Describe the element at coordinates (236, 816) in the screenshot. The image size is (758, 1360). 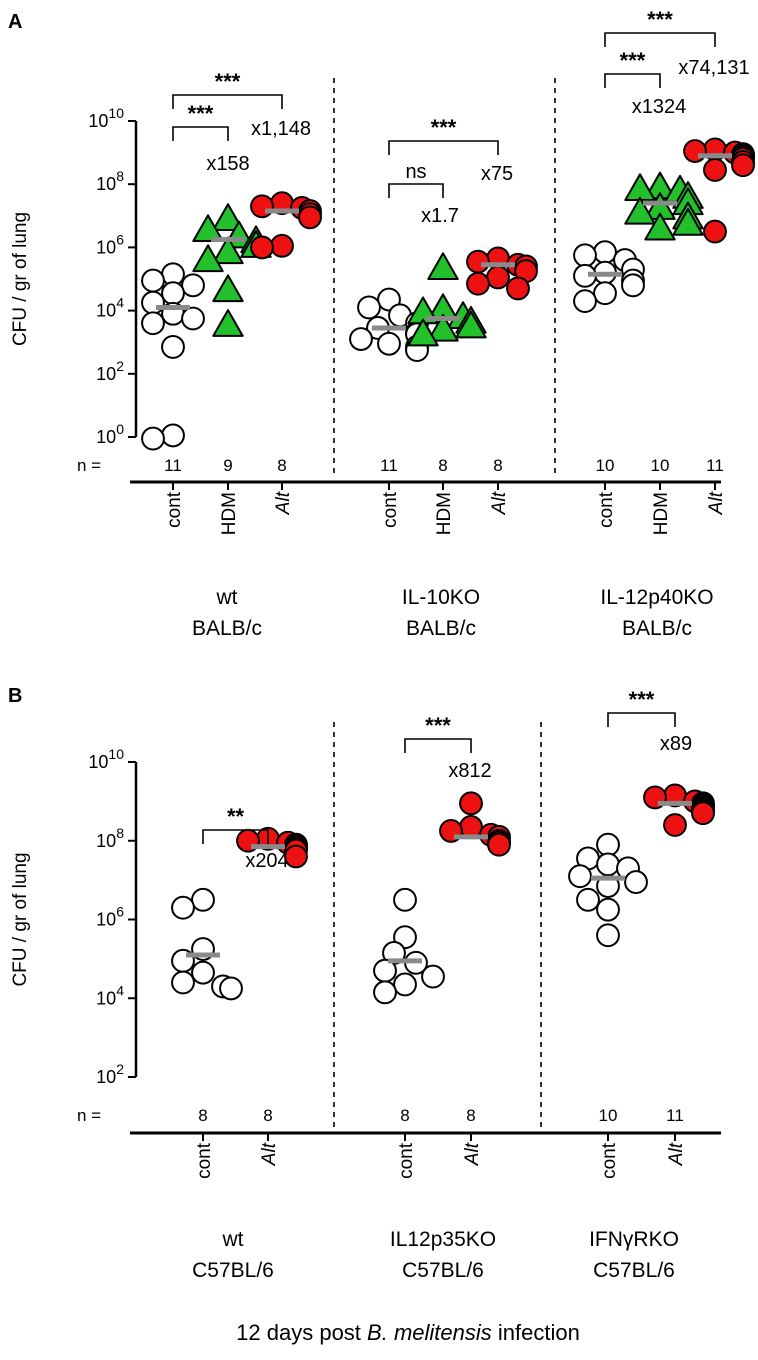
I see `significance-label: **` at that location.